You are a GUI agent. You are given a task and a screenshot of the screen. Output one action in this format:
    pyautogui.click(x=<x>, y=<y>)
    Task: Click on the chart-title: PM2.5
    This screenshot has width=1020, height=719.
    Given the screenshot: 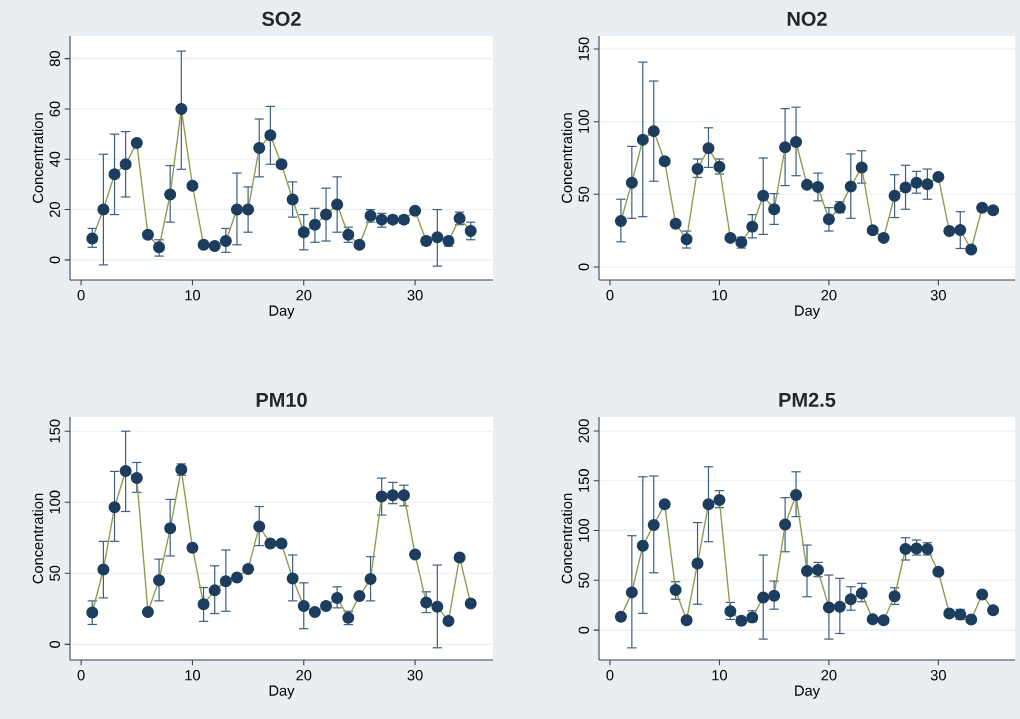 What is the action you would take?
    pyautogui.click(x=807, y=399)
    